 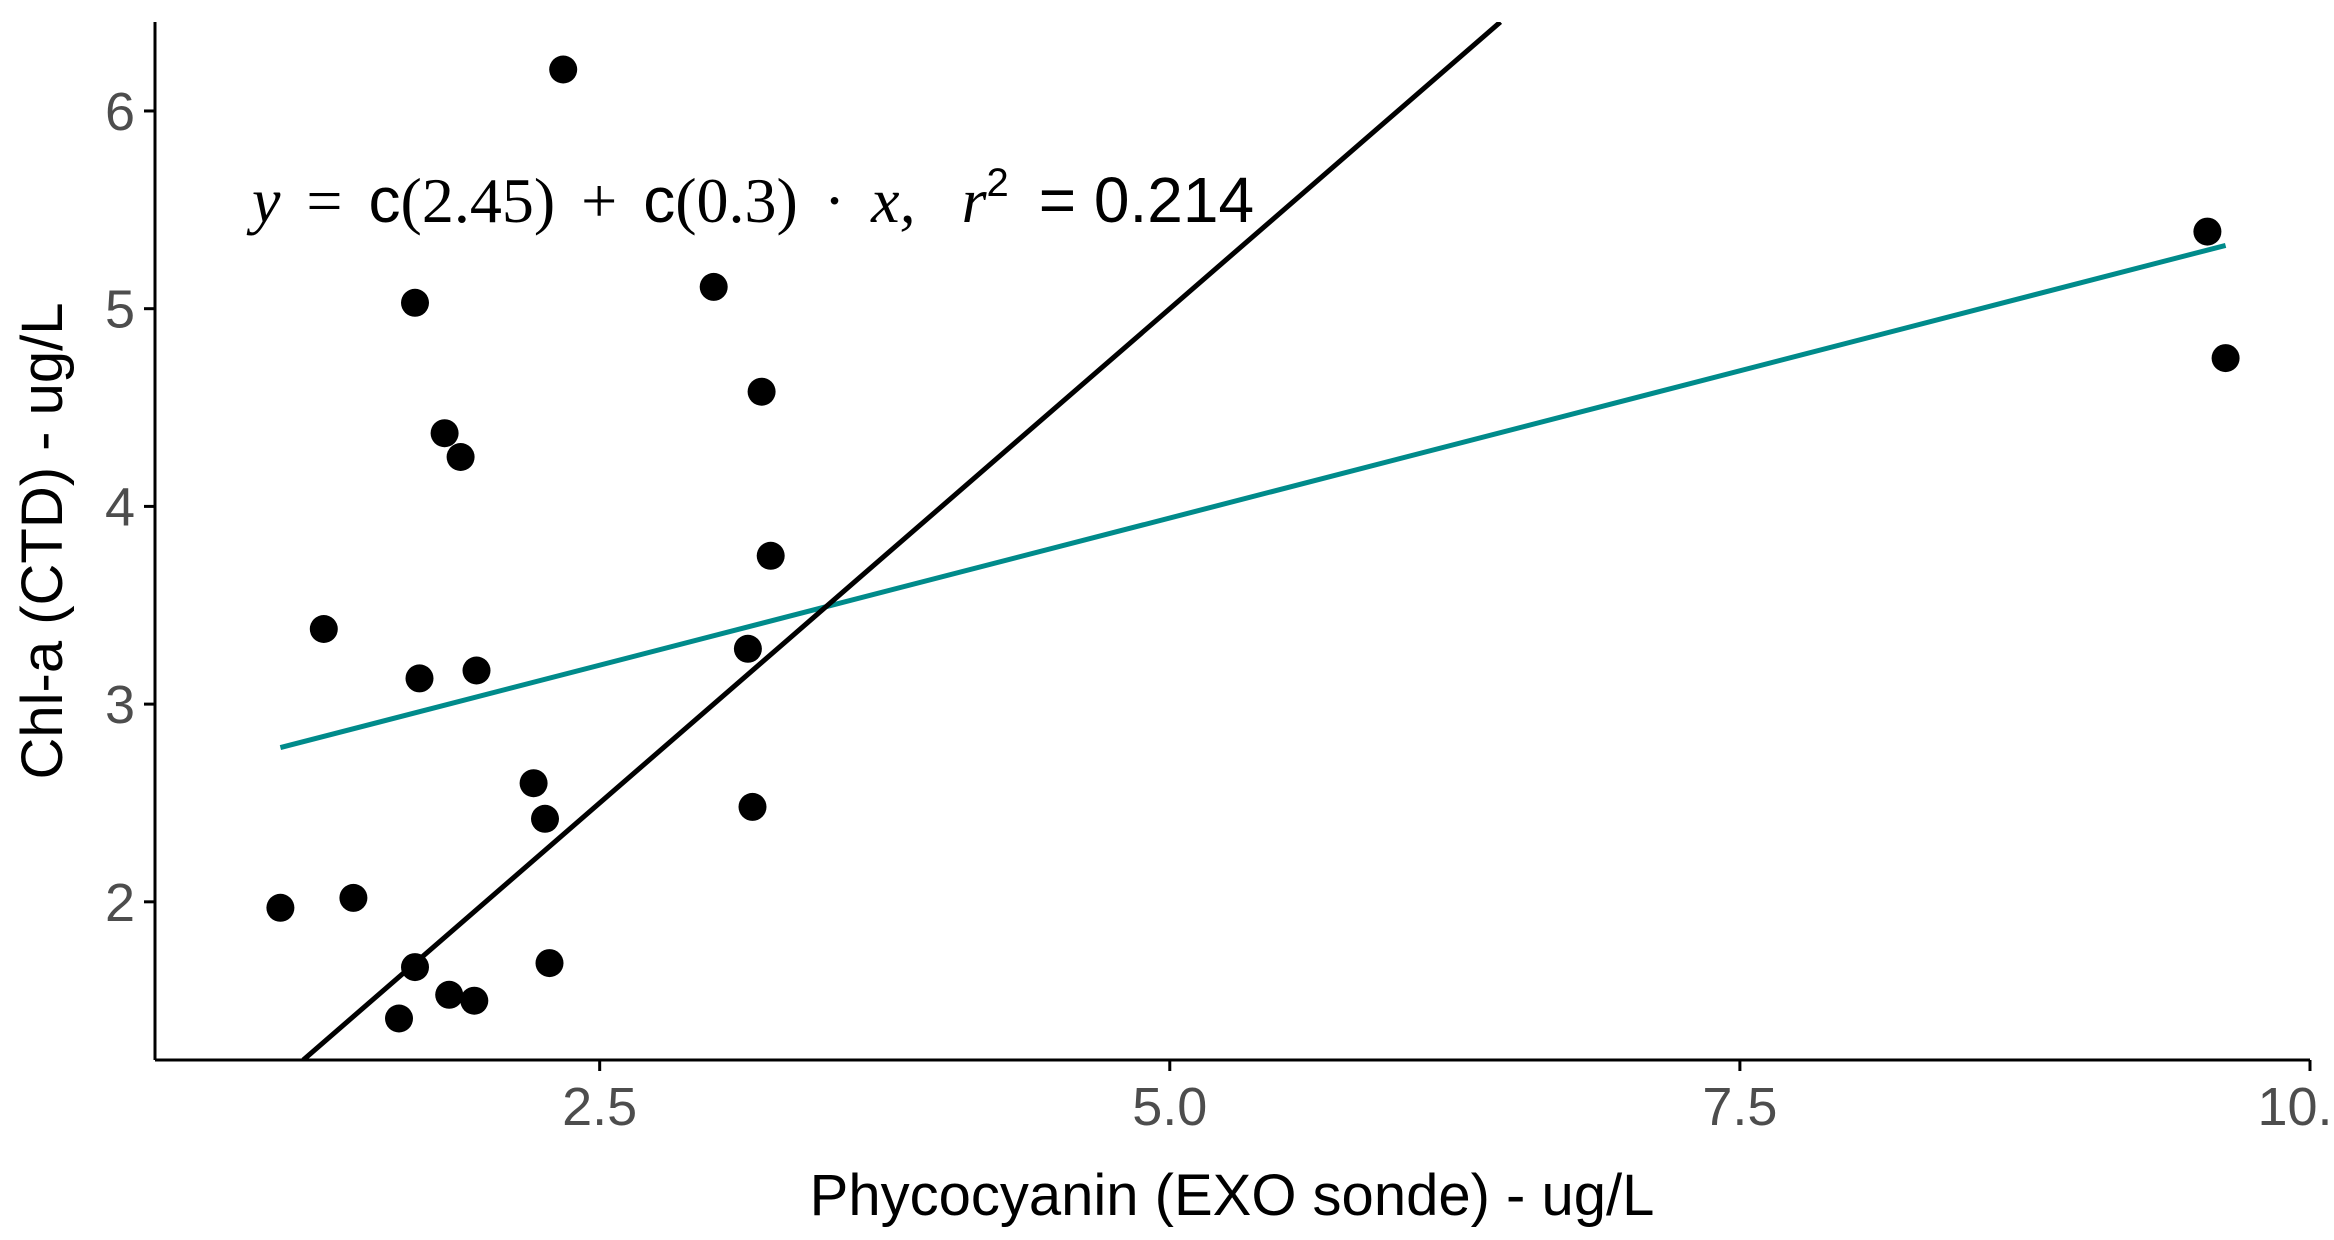 I want to click on x-tick-label: 2.5, so click(x=599, y=1107).